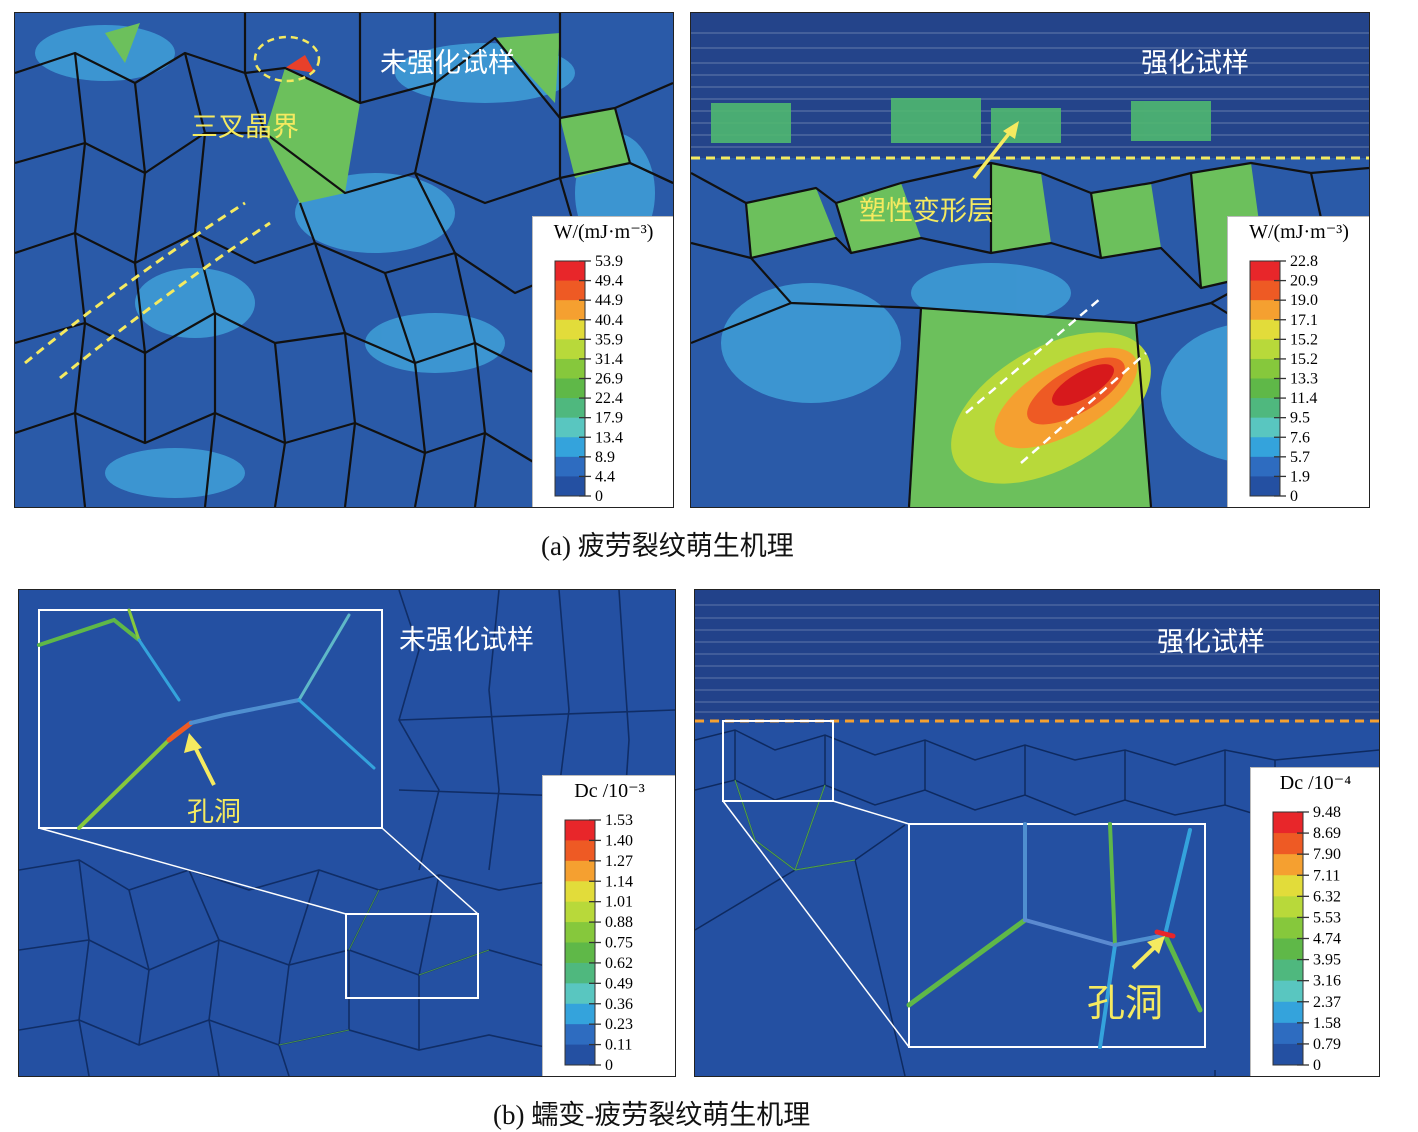 The image size is (1418, 1132). Describe the element at coordinates (1125, 1003) in the screenshot. I see `label-void: 孔洞` at that location.